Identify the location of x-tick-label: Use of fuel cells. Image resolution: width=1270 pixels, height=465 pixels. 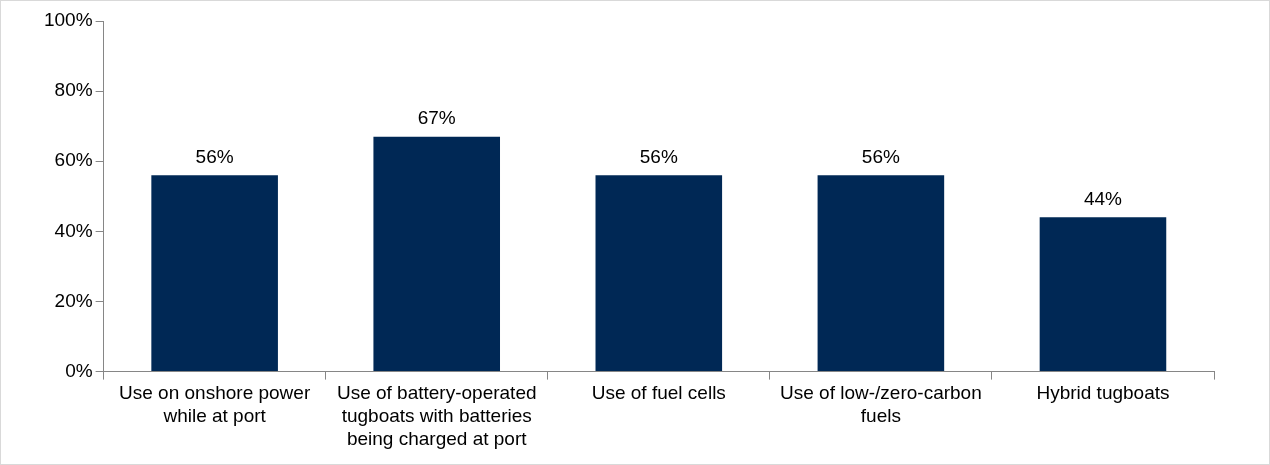
(658, 393).